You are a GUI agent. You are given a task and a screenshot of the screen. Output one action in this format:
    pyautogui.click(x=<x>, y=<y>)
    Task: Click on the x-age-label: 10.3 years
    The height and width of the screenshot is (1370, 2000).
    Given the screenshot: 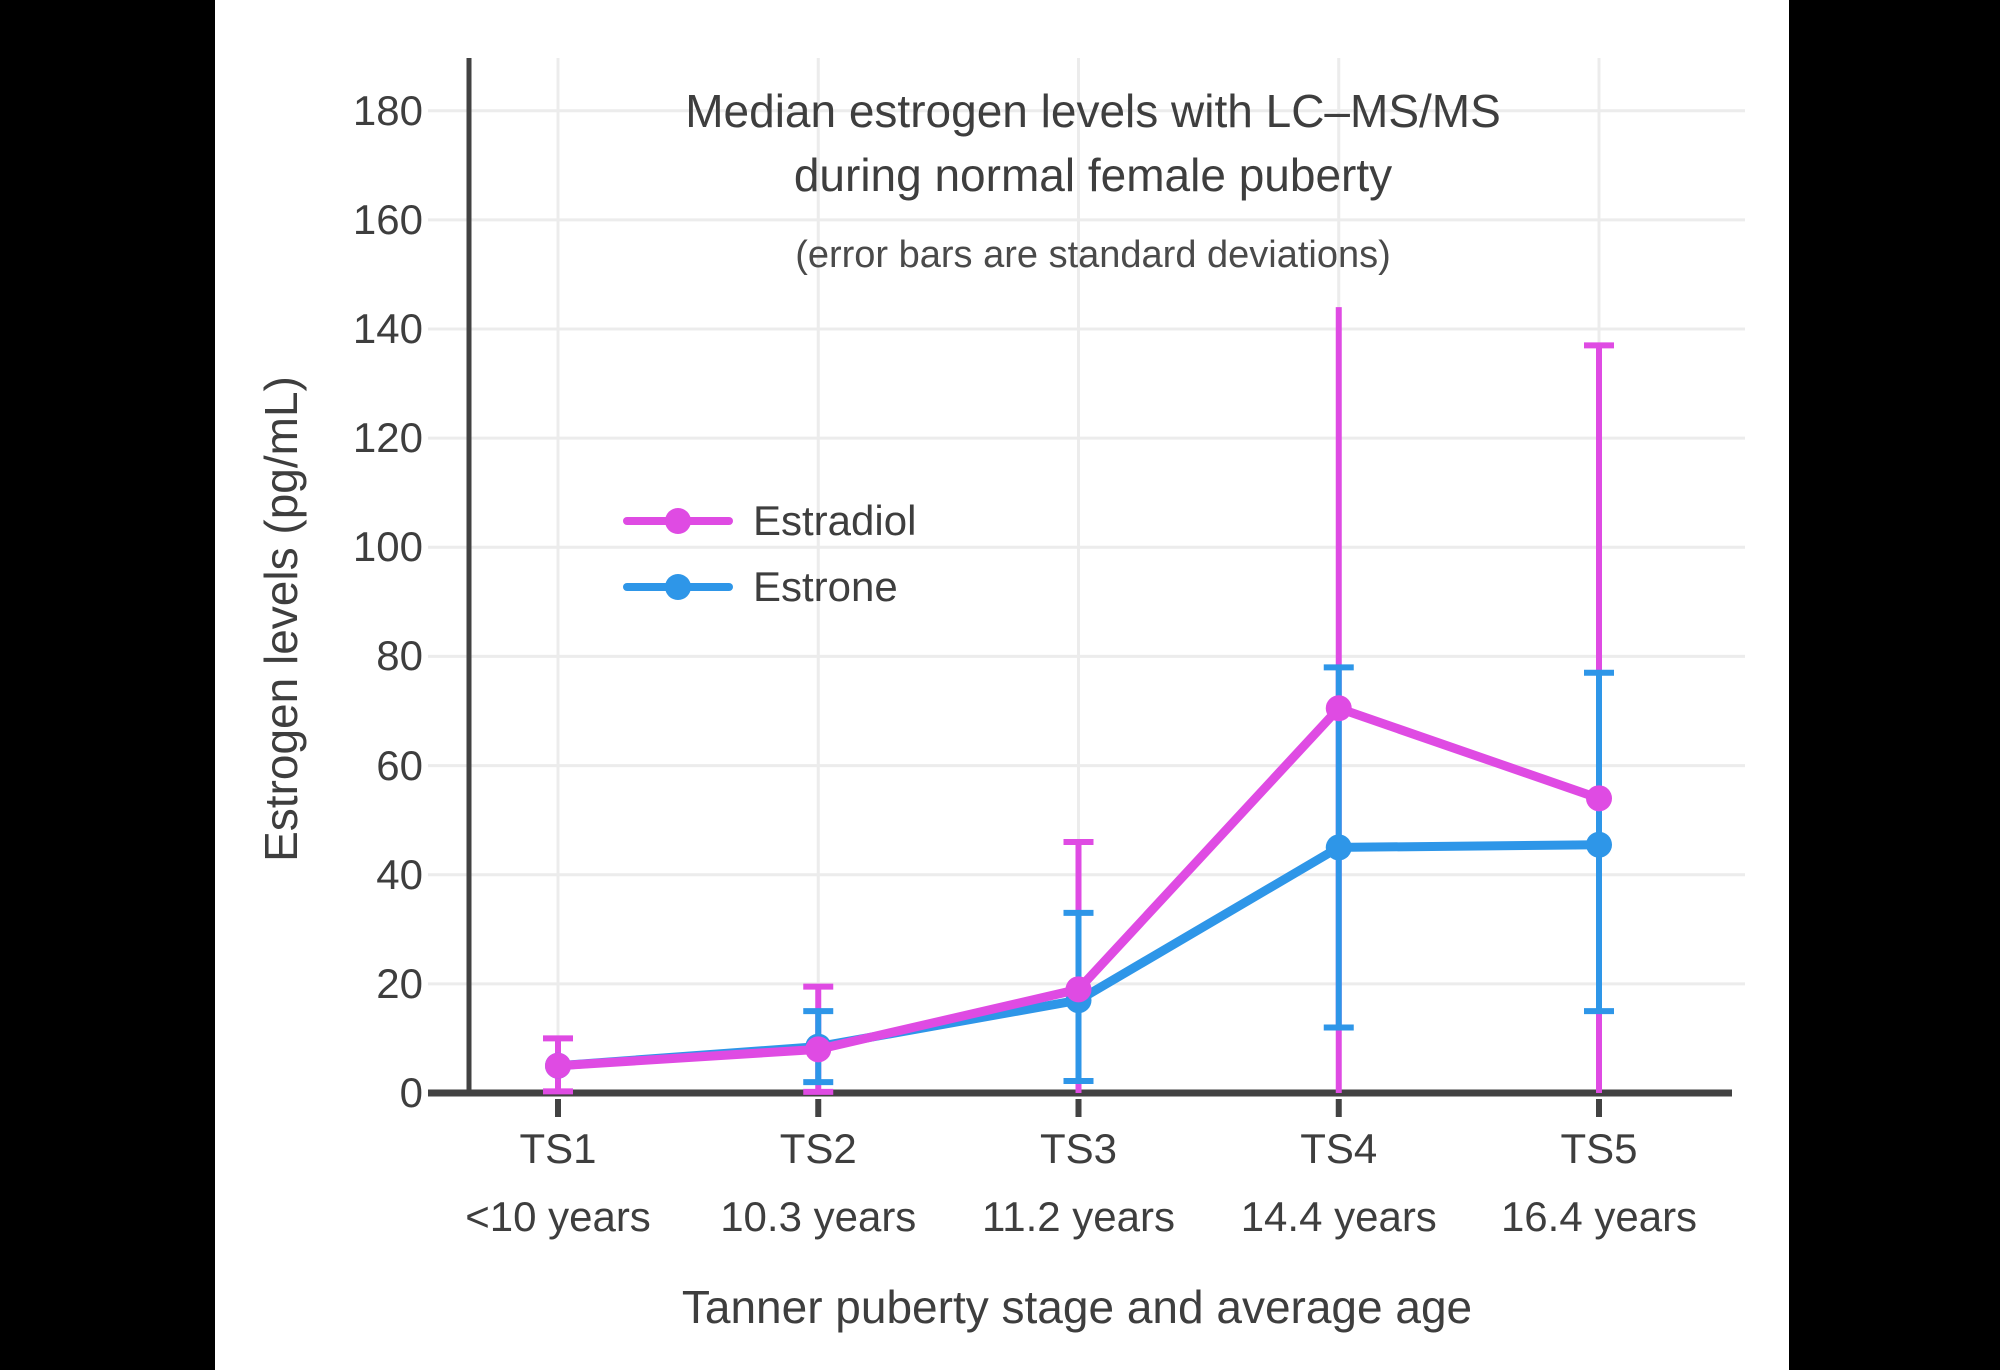 What is the action you would take?
    pyautogui.click(x=818, y=1216)
    